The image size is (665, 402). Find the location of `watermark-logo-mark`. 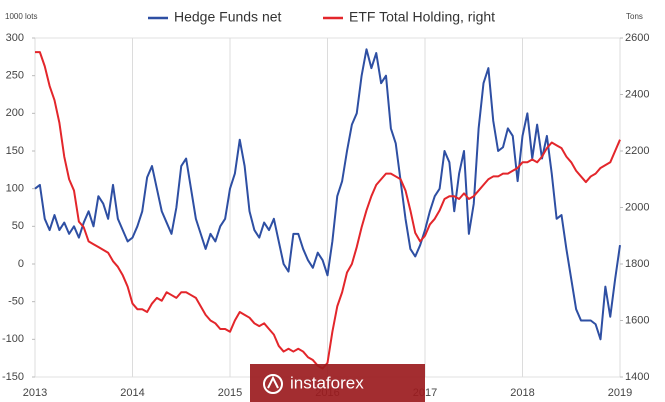

watermark-logo-mark is located at coordinates (273, 382).